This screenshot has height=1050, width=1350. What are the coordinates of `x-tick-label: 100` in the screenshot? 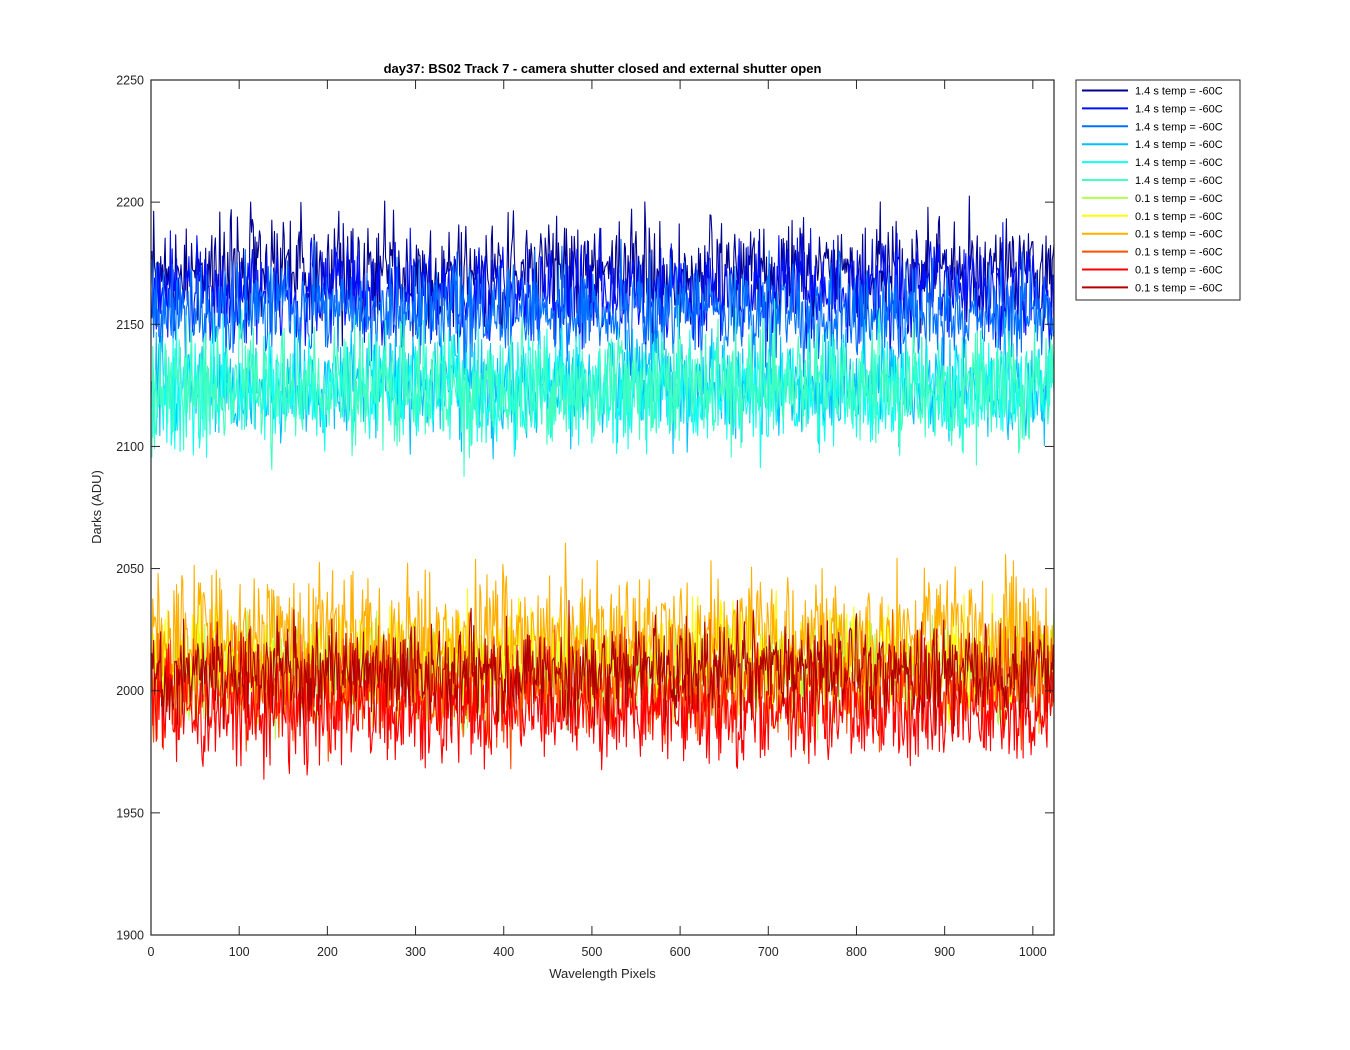 It's located at (239, 952).